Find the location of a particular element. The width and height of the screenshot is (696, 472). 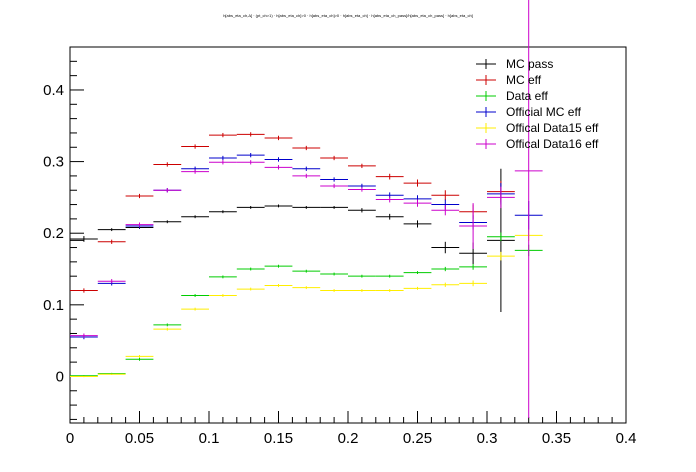

legend-label: Official MC eff is located at coordinates (544, 112).